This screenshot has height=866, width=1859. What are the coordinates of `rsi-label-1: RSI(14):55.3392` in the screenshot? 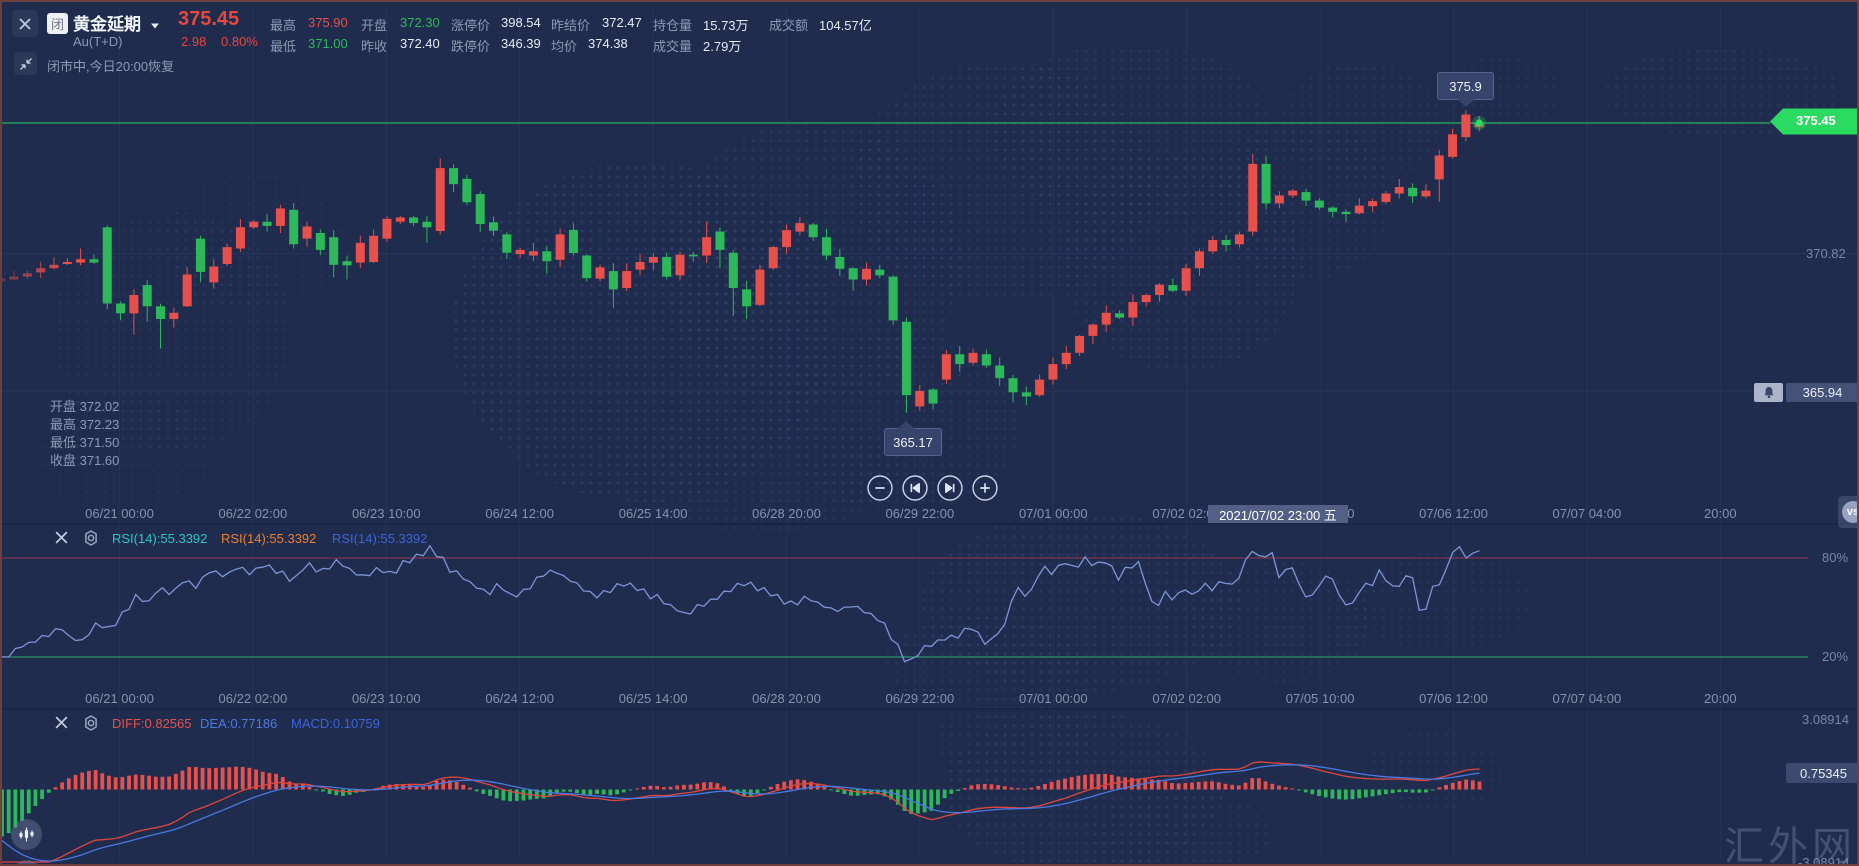 It's located at (269, 538).